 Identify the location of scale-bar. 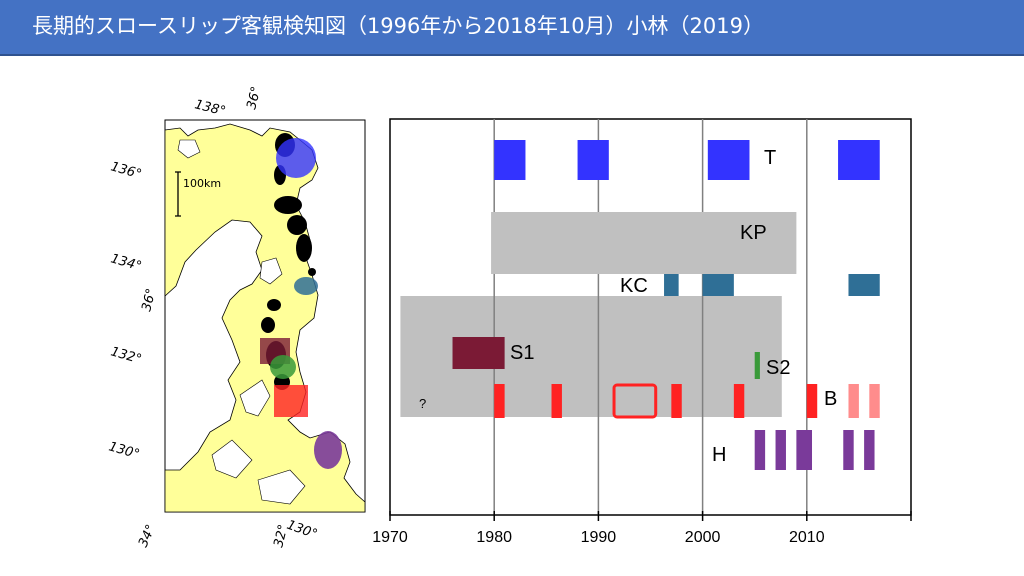
(178, 194).